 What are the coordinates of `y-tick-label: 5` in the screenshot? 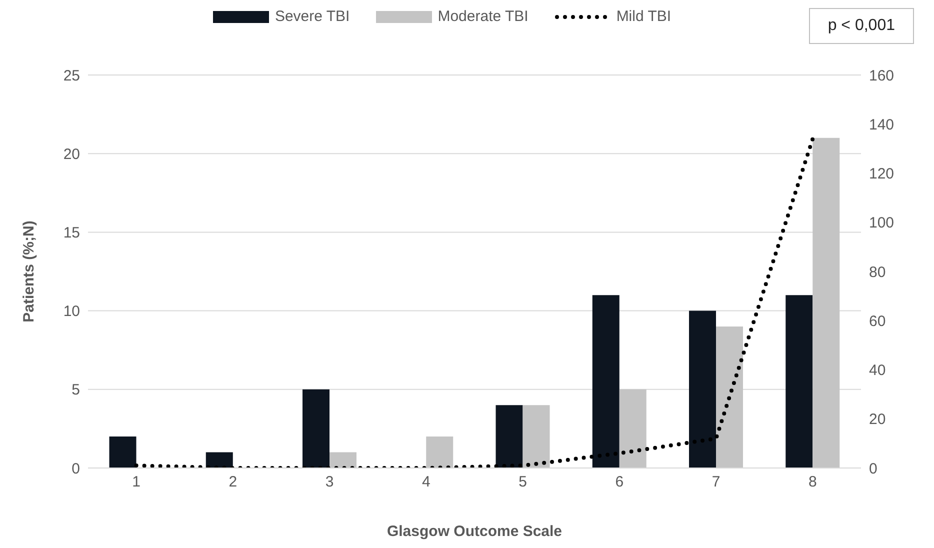 It's located at (76, 390).